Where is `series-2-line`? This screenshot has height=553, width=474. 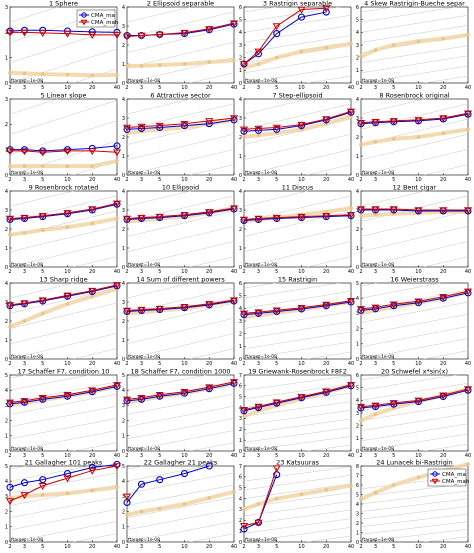 series-2-line is located at coordinates (297, 55).